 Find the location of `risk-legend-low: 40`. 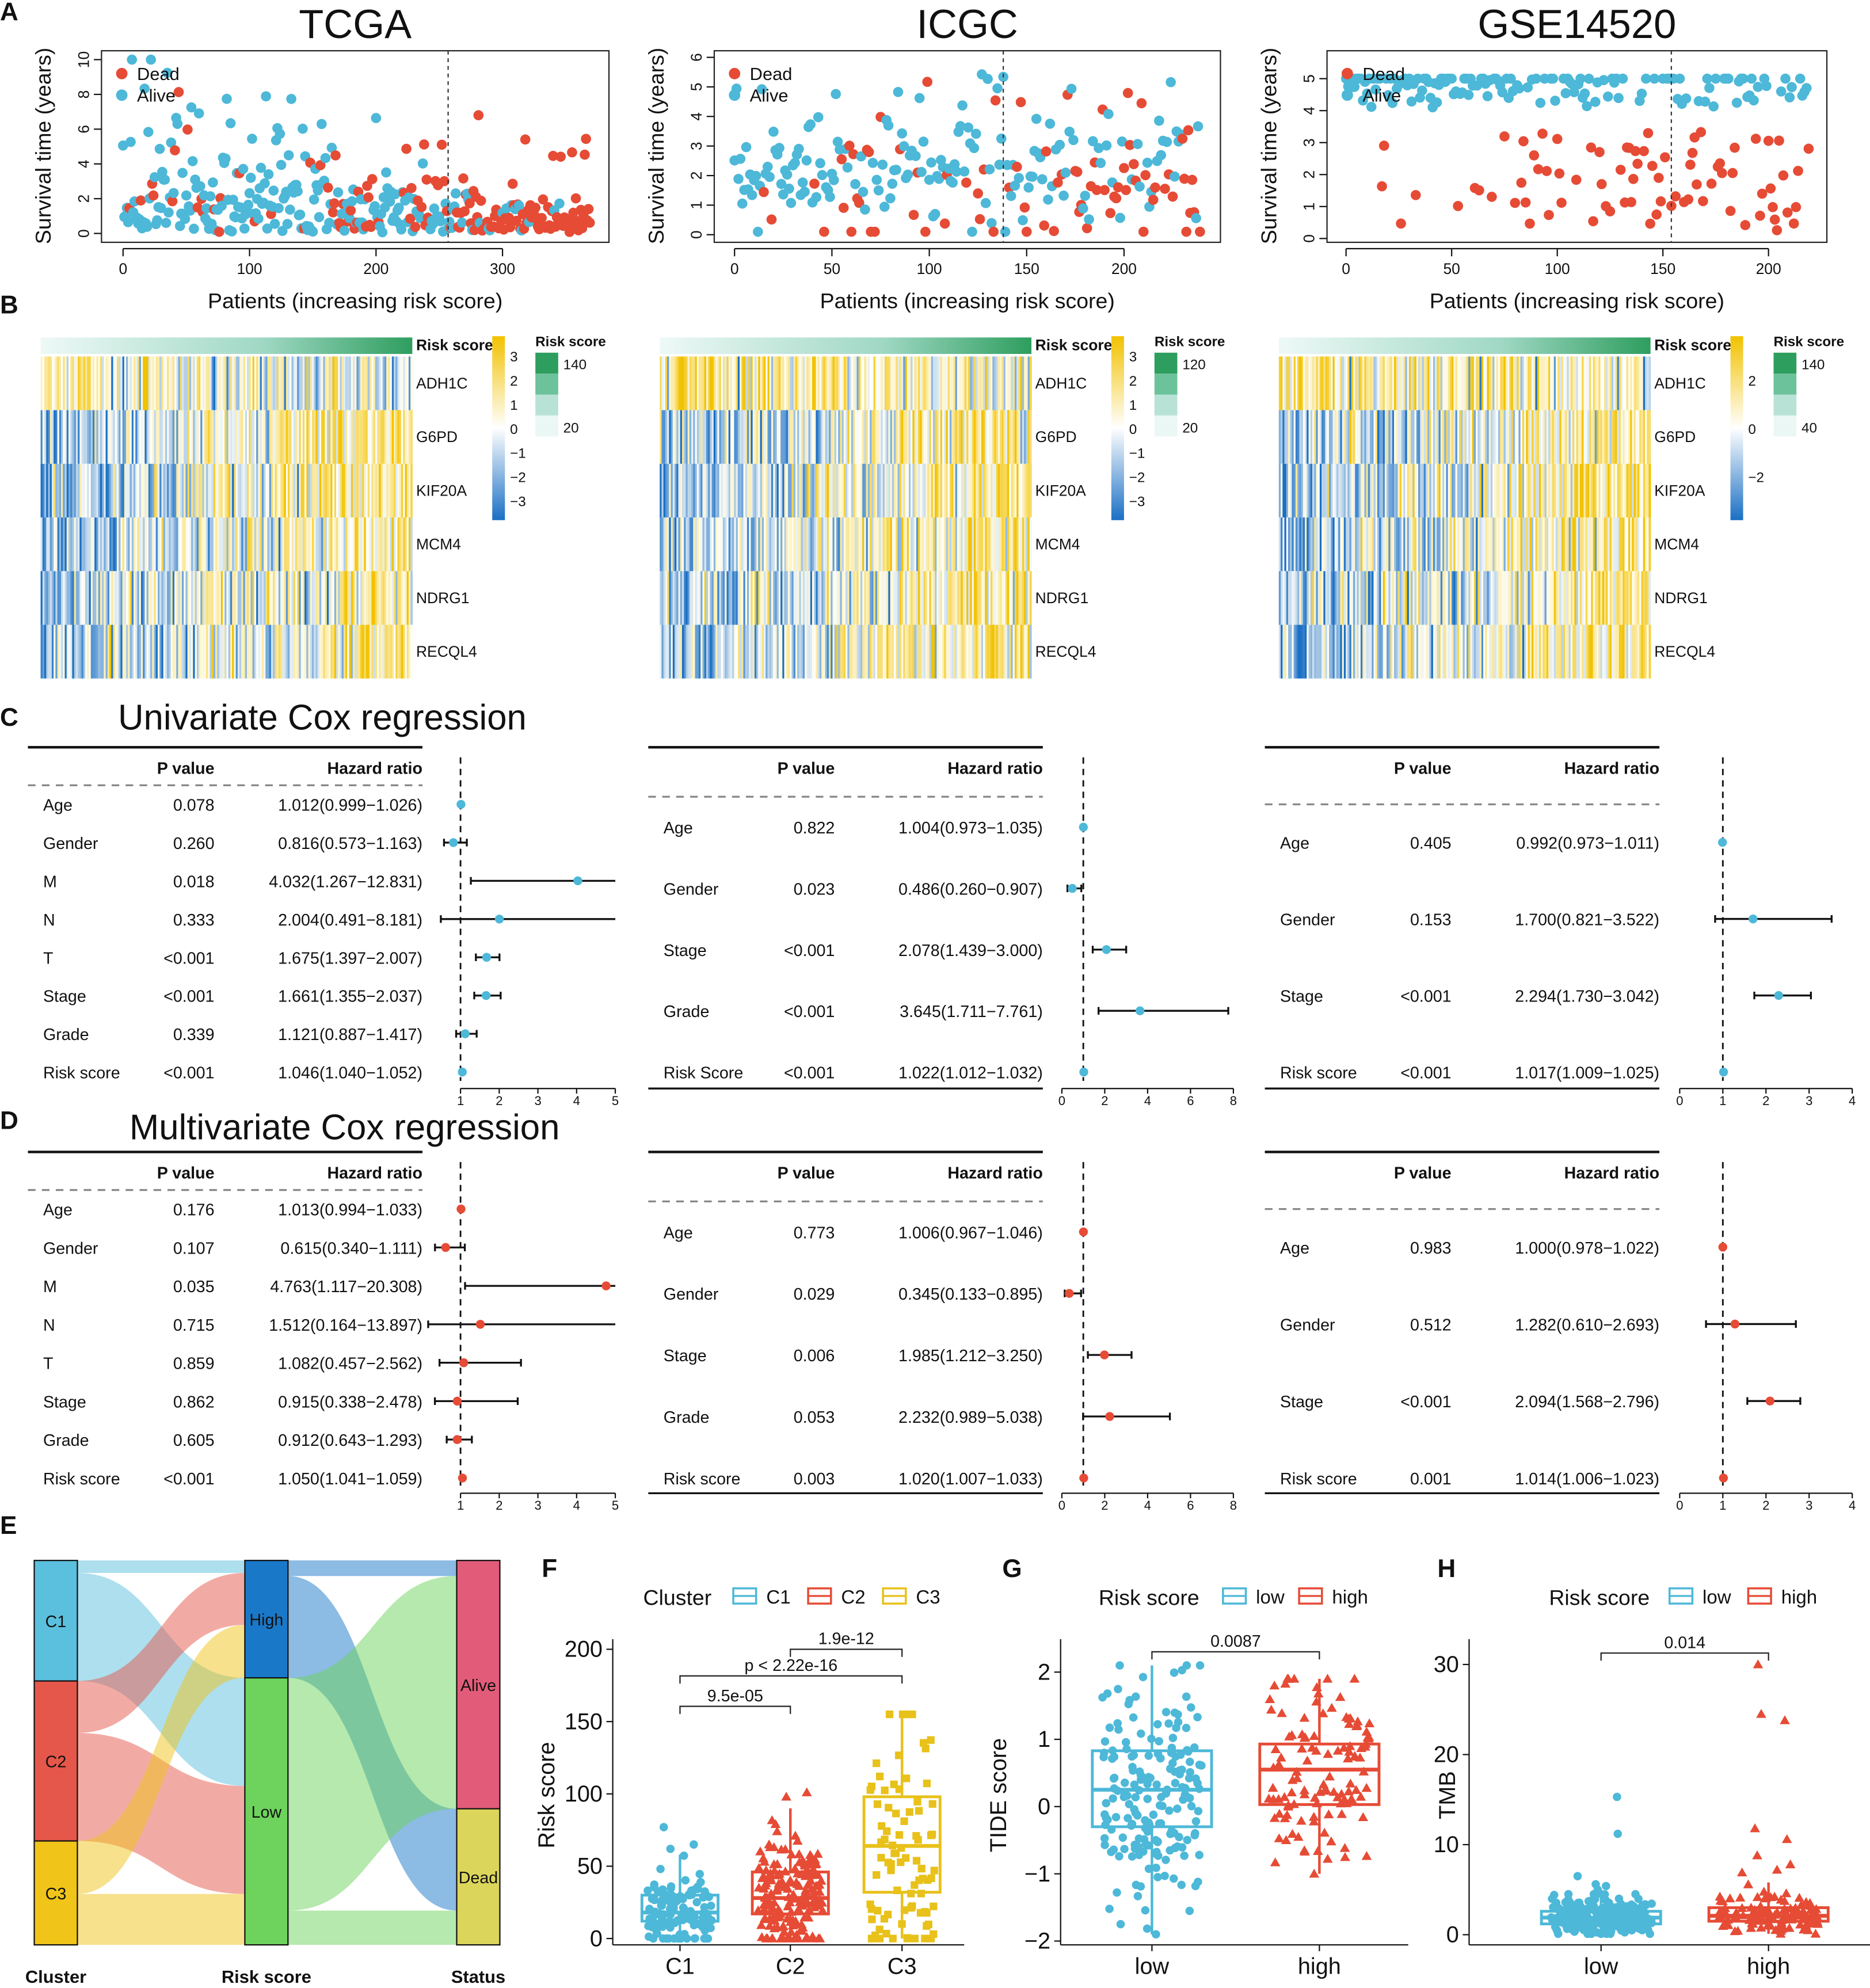

risk-legend-low: 40 is located at coordinates (1809, 428).